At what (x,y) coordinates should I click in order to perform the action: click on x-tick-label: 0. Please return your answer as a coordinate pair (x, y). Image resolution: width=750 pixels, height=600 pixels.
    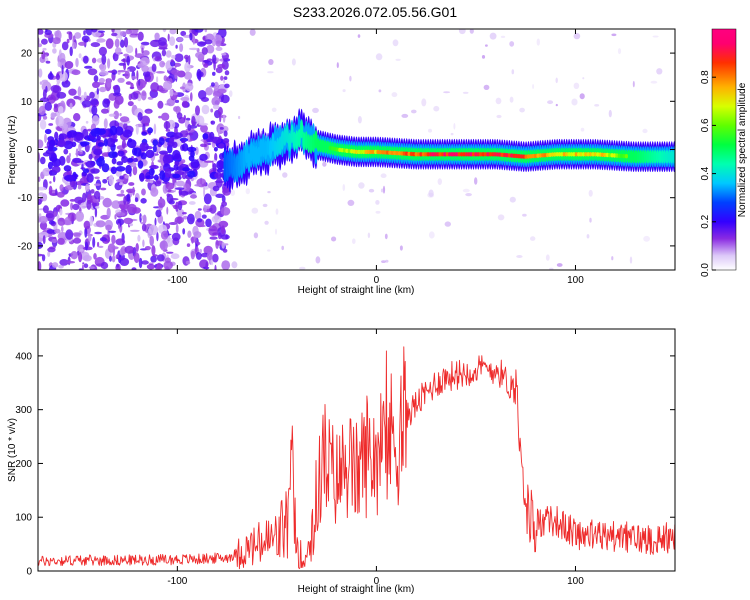
    Looking at the image, I should click on (377, 581).